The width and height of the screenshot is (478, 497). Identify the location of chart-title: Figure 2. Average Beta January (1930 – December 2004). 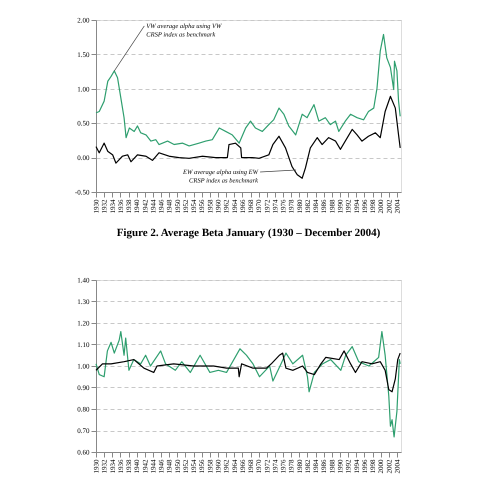
(248, 233).